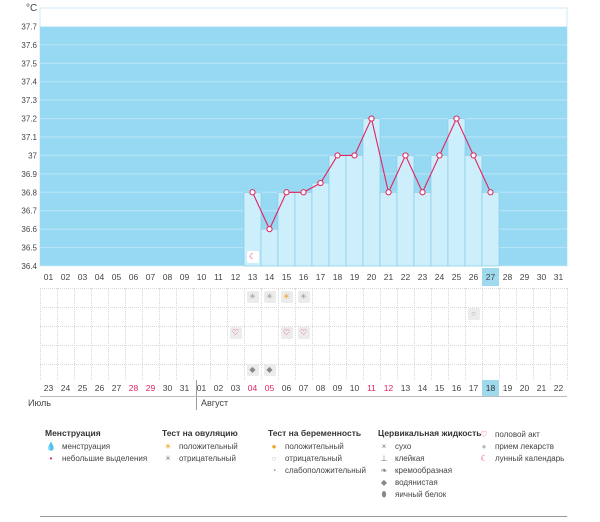  I want to click on cycle-day-label: 18, so click(337, 277).